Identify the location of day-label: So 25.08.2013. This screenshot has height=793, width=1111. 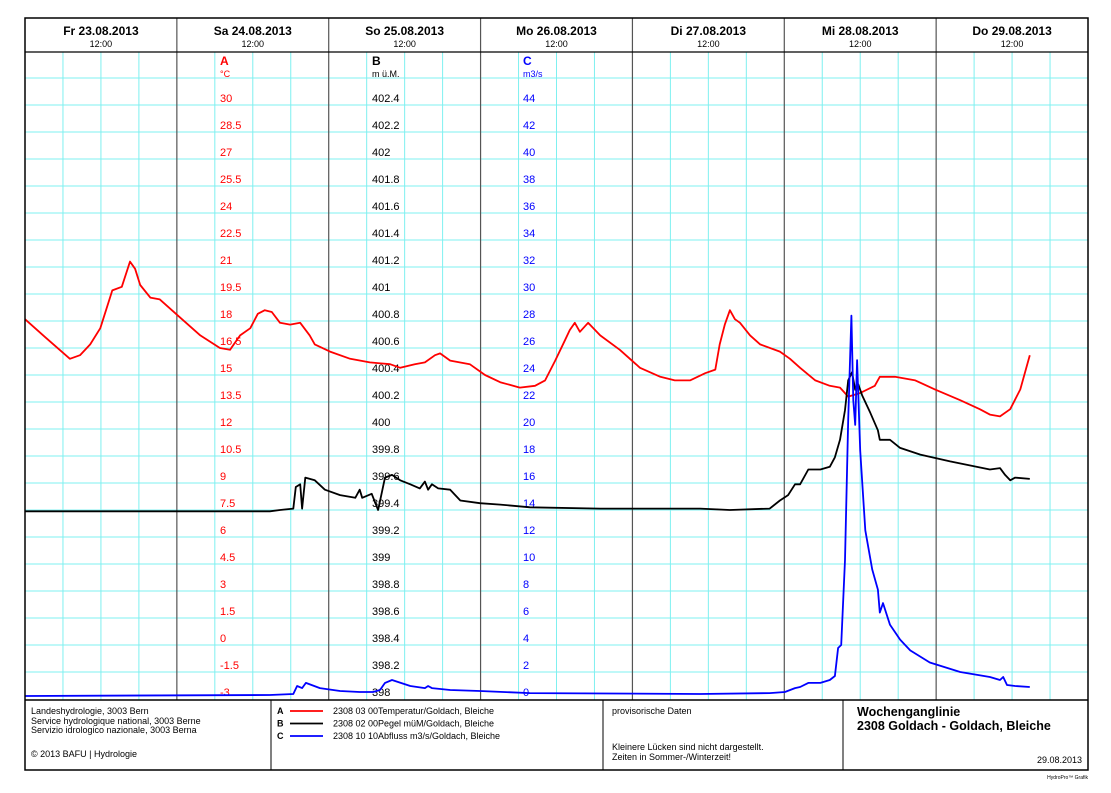
(404, 31).